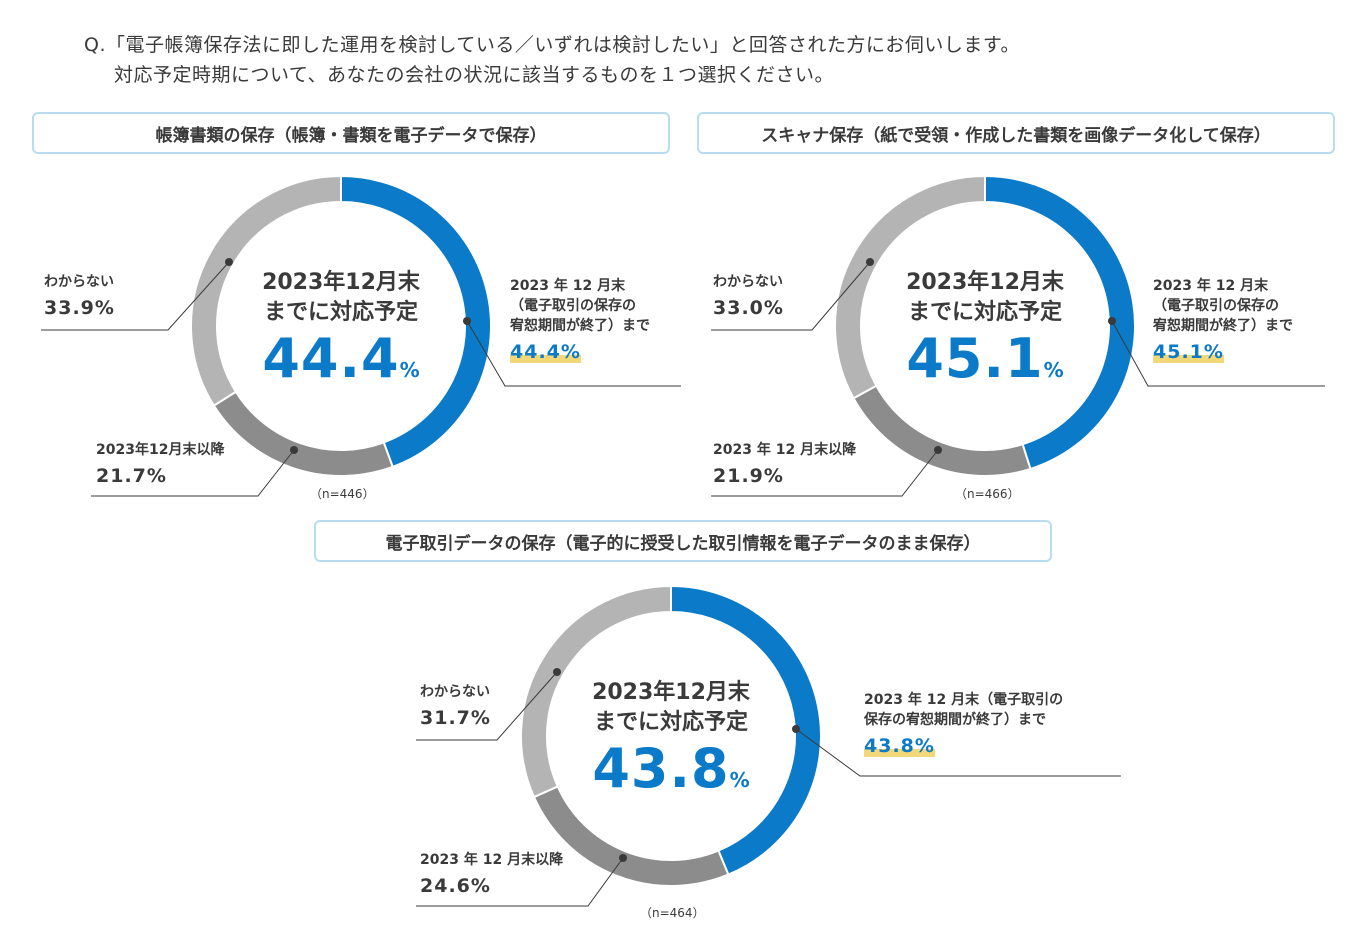 The height and width of the screenshot is (927, 1366). I want to click on chart-1-slice-unknown, so click(266, 290).